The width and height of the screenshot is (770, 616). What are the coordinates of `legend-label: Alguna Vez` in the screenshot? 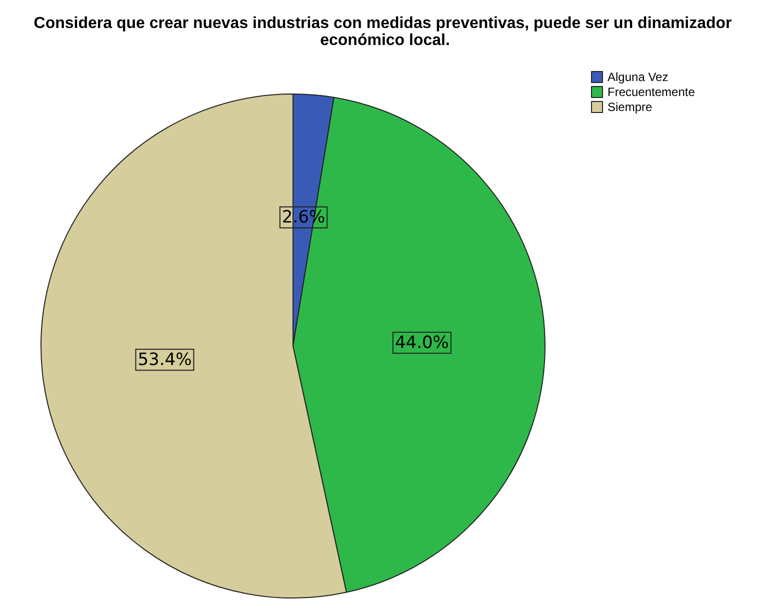 It's located at (638, 77).